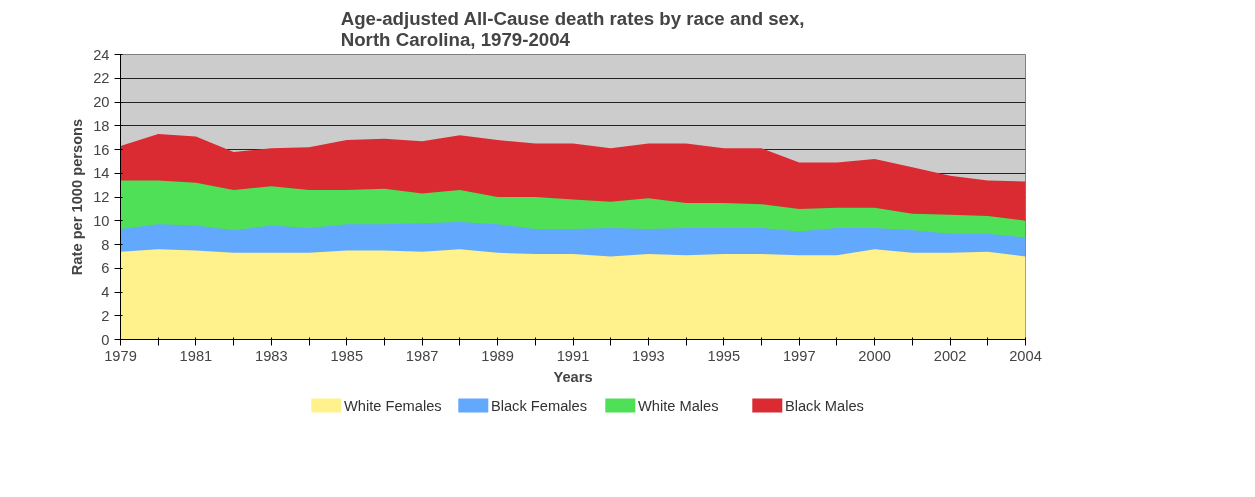  I want to click on y-tick-label: 0, so click(105, 339).